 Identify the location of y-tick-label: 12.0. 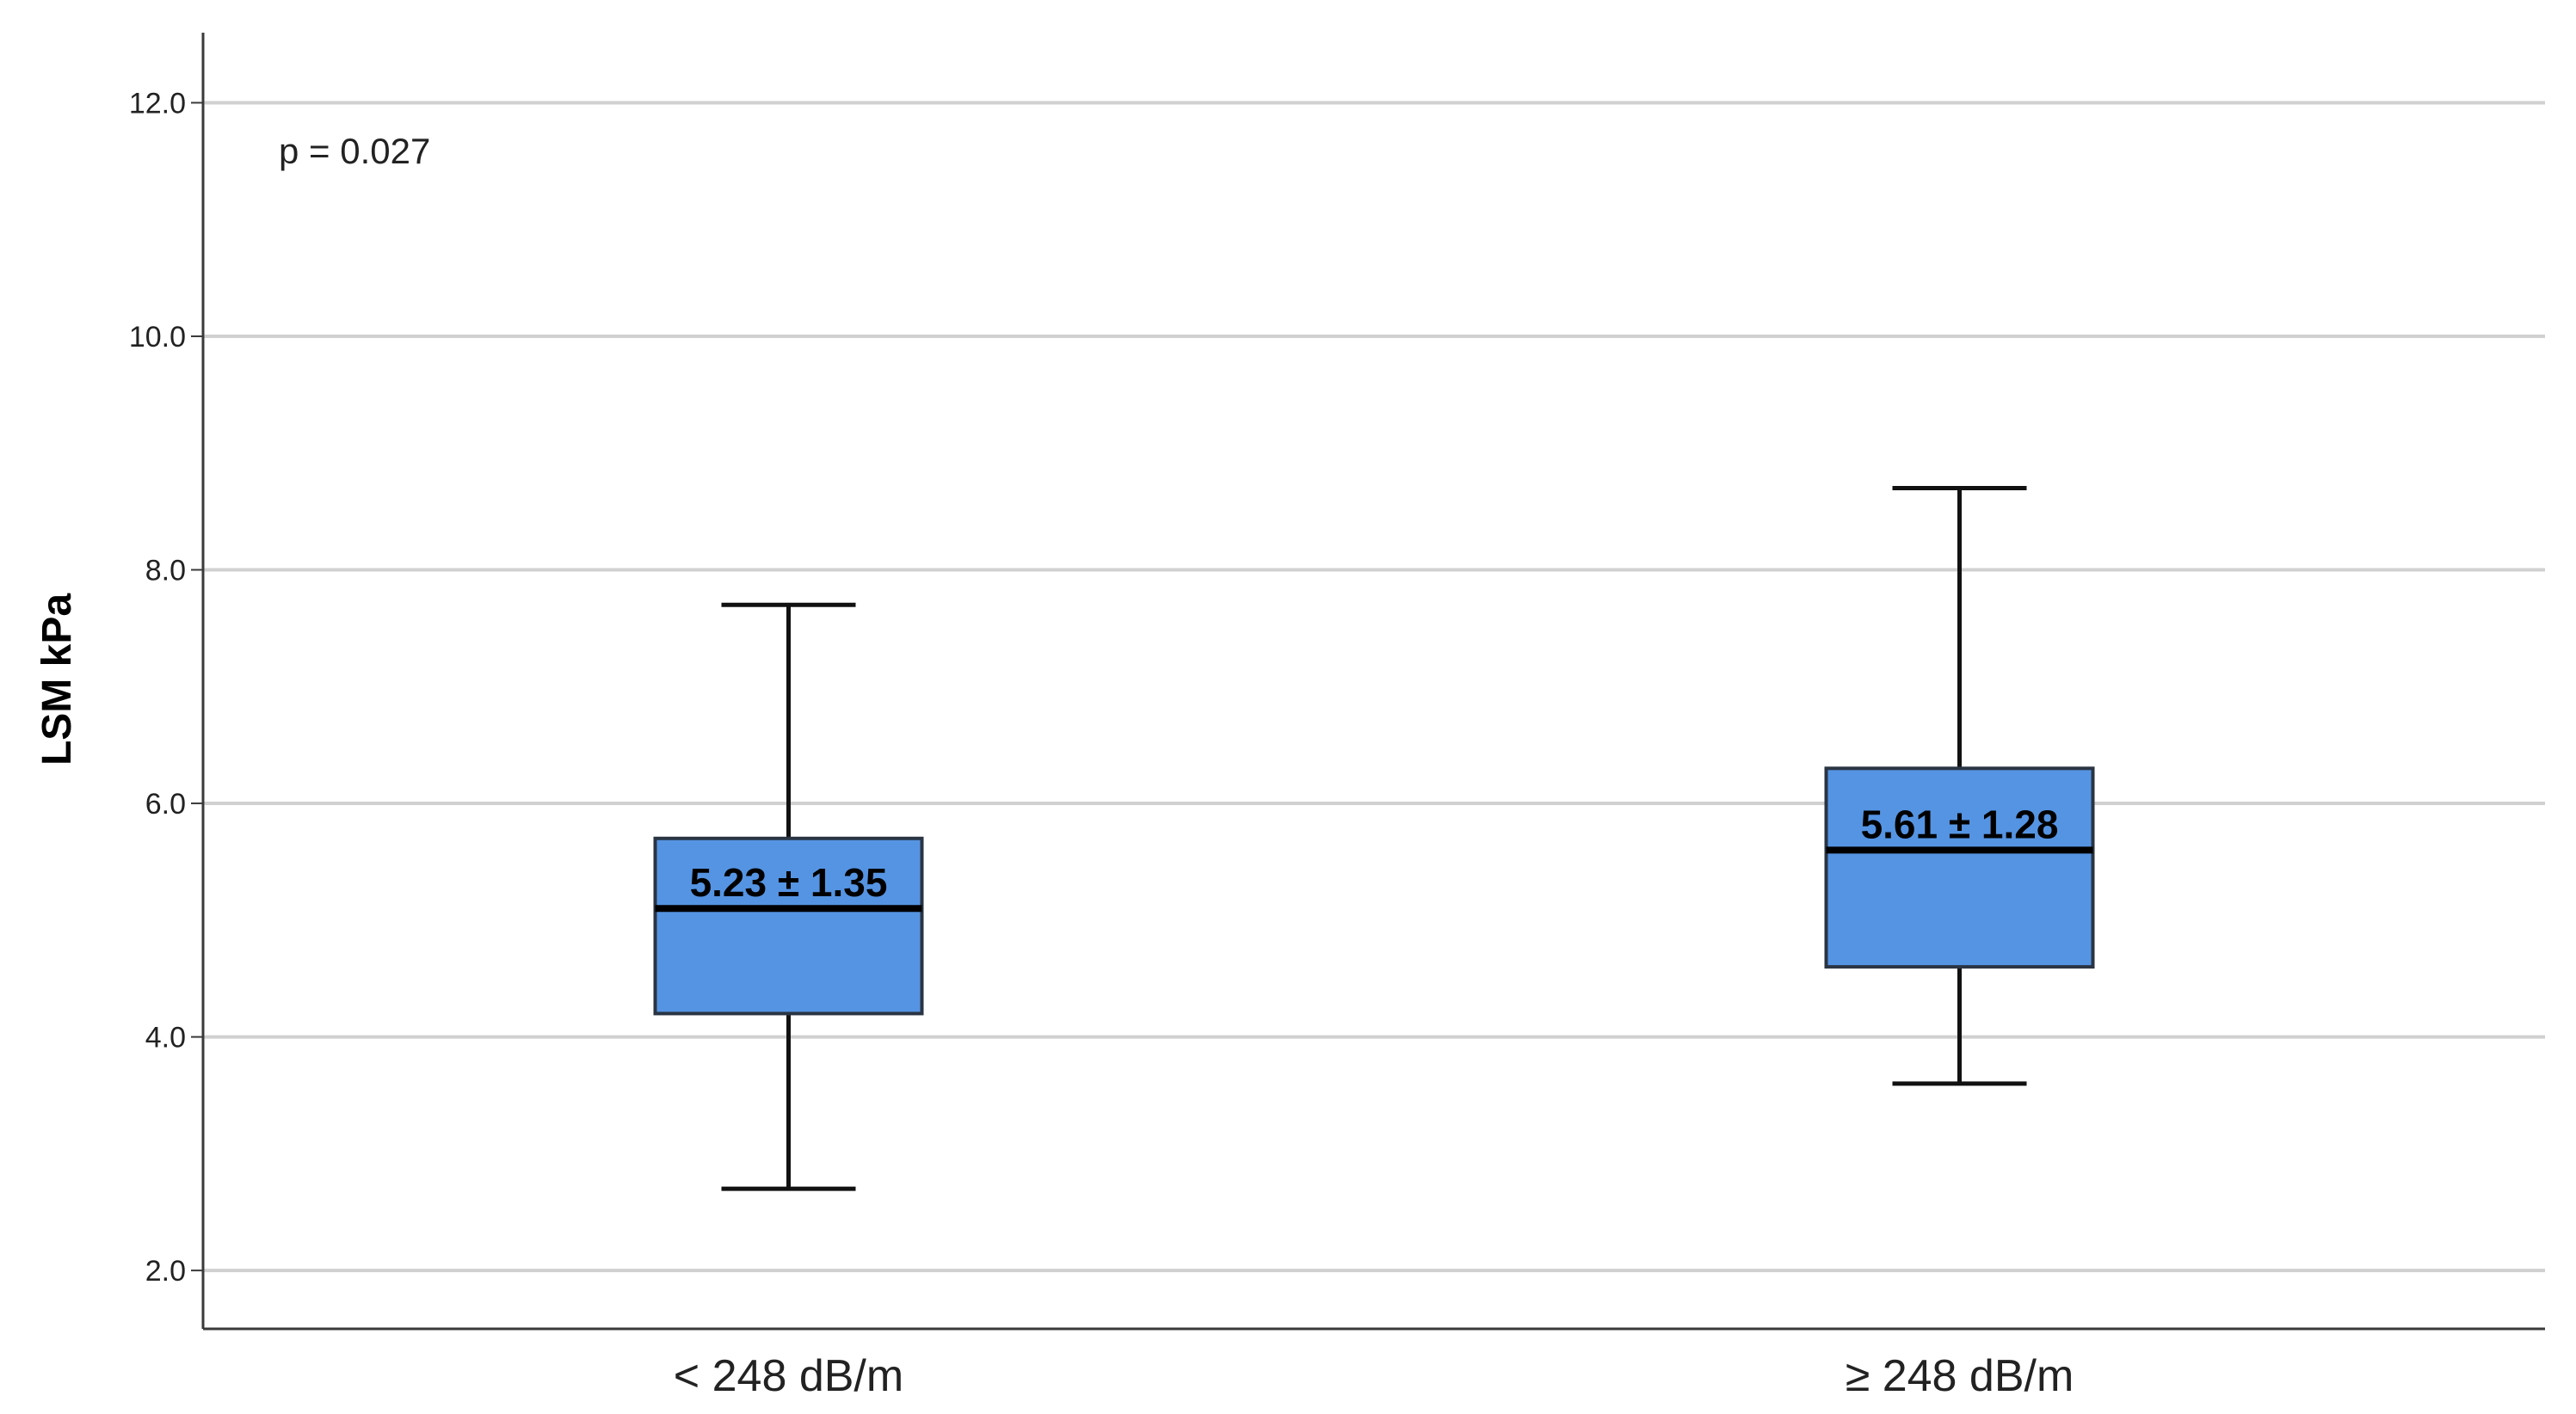
(157, 103).